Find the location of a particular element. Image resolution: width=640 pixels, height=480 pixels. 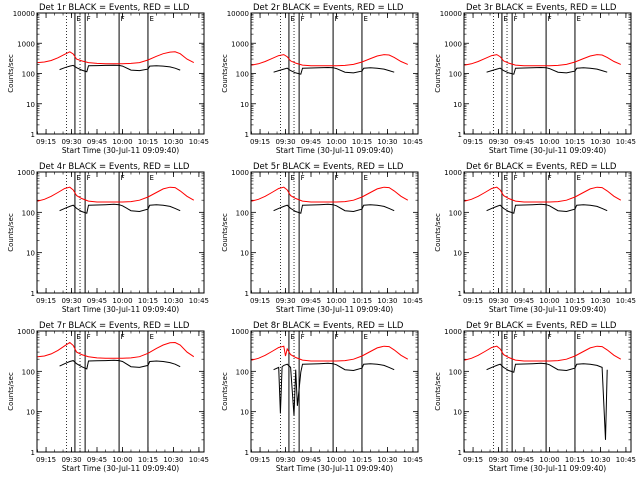

panel-title: Det 7r BLACK = Events, RED = LLD is located at coordinates (114, 326).